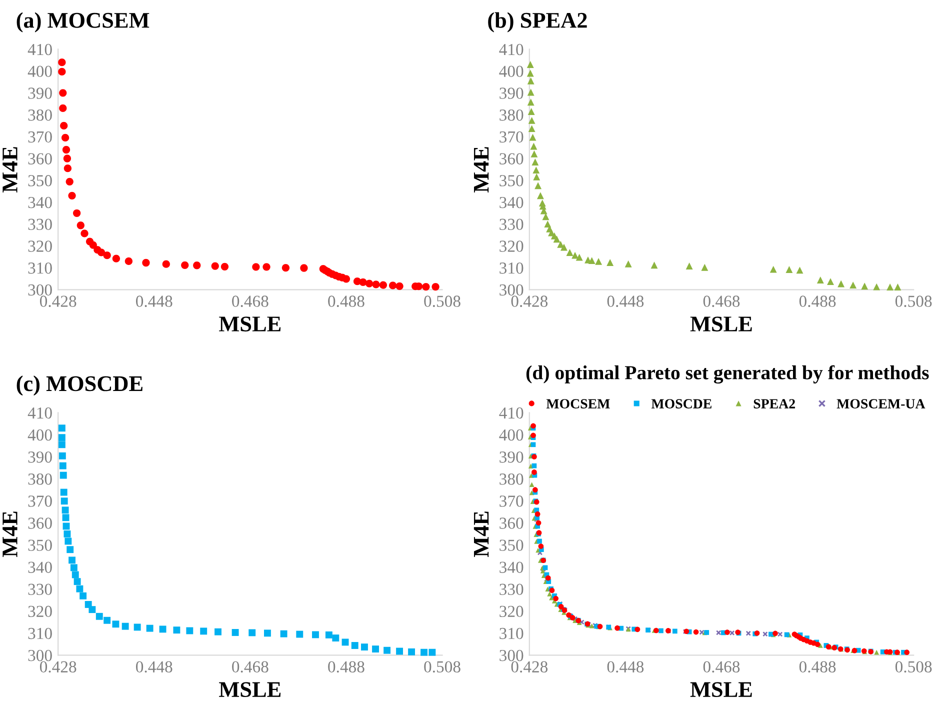 The image size is (937, 703). I want to click on chart-title: (a) MOCSEM, so click(83, 22).